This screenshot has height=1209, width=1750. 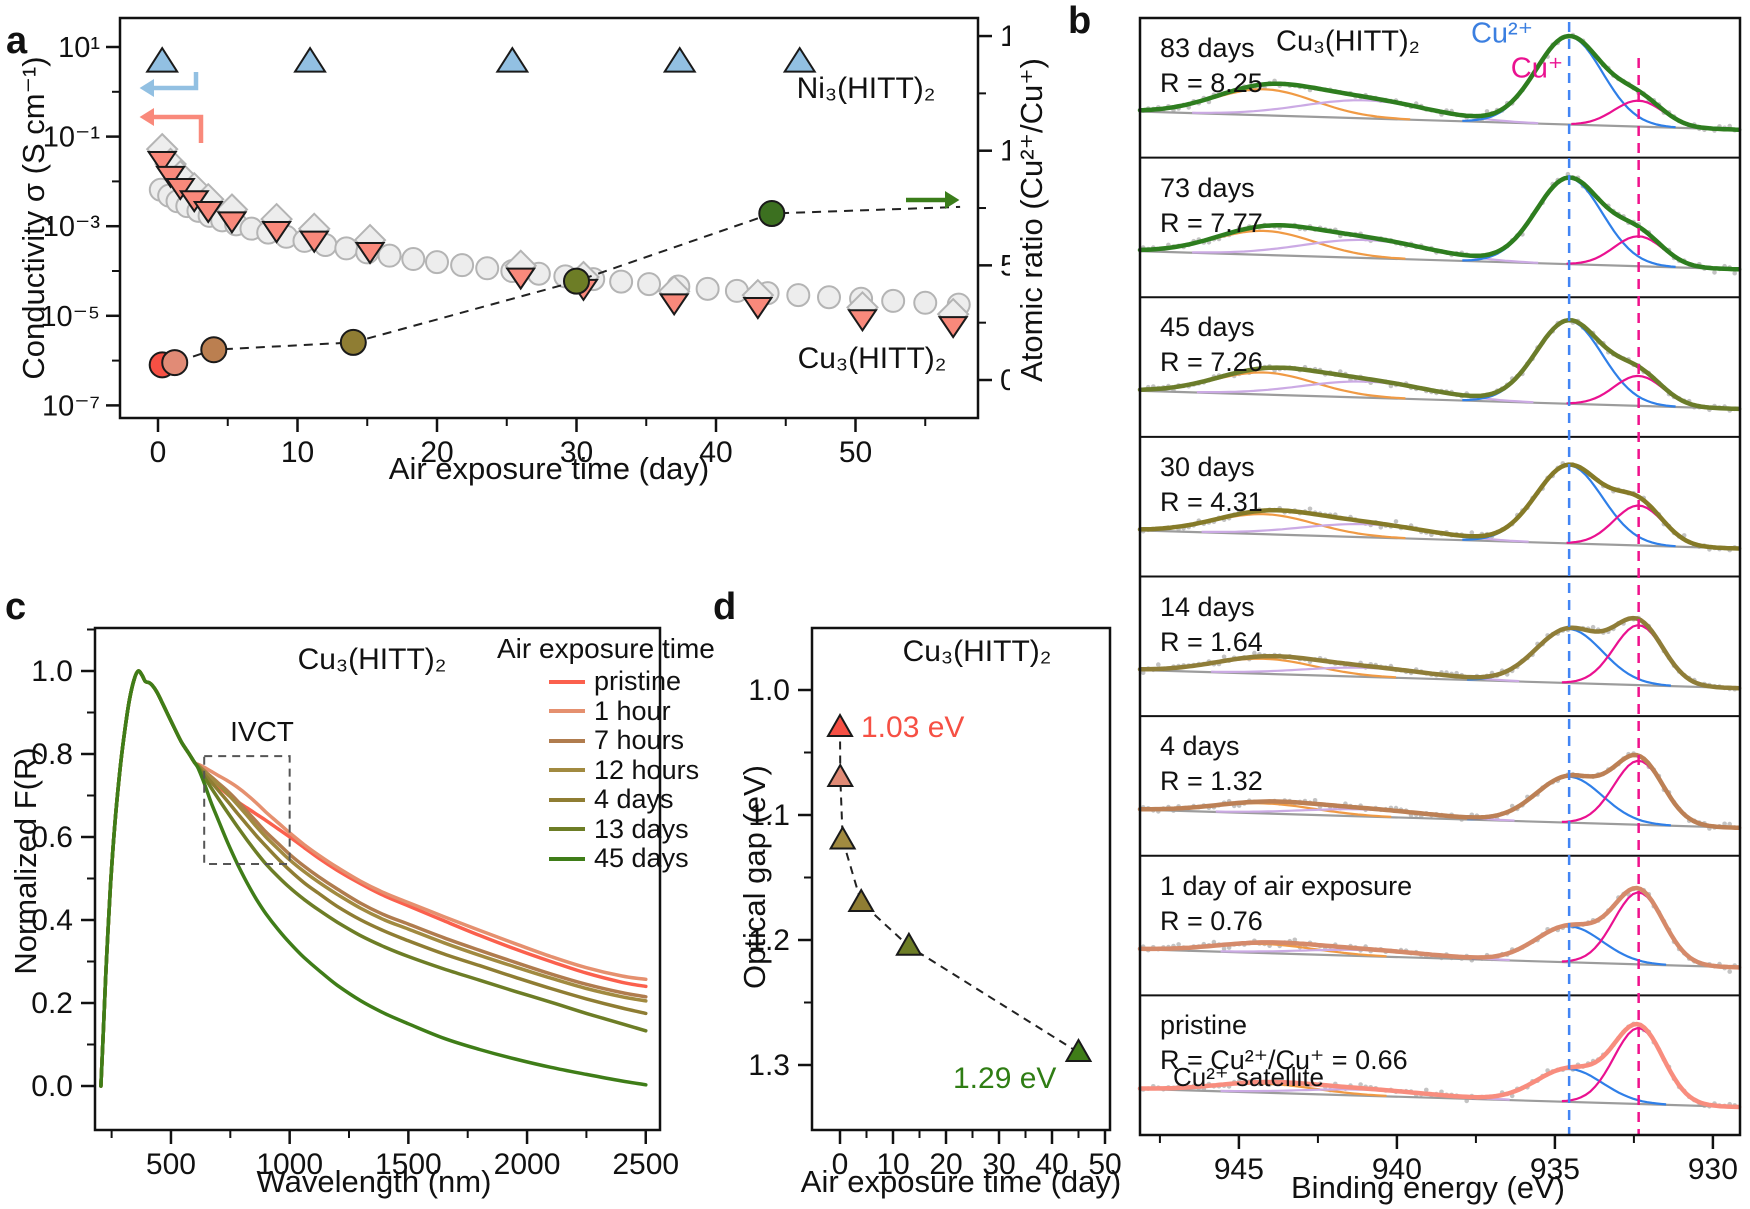 I want to click on panel-a-xlabel: Air exposure time (day), so click(x=549, y=468).